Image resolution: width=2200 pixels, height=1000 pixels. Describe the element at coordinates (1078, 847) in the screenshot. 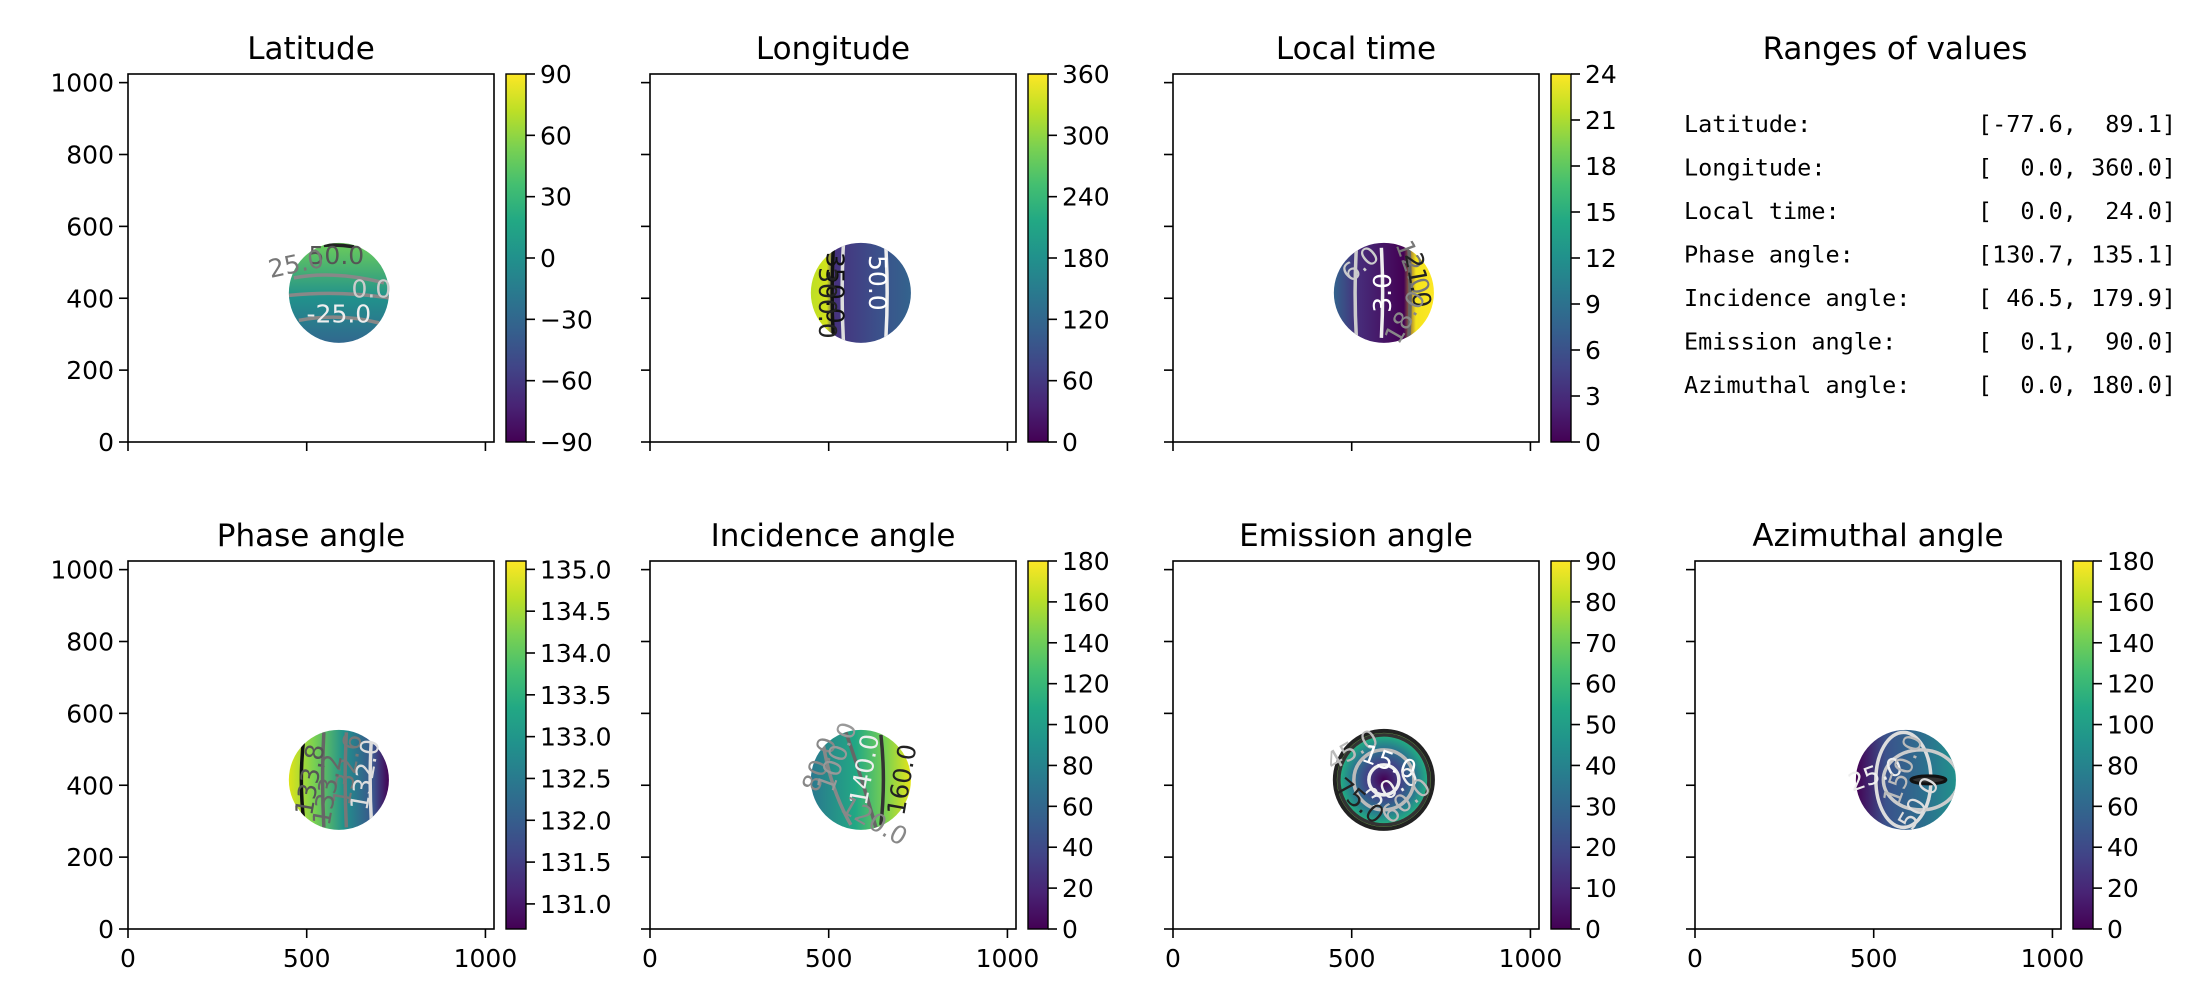

I see `colorbar-tick-label: 40` at that location.